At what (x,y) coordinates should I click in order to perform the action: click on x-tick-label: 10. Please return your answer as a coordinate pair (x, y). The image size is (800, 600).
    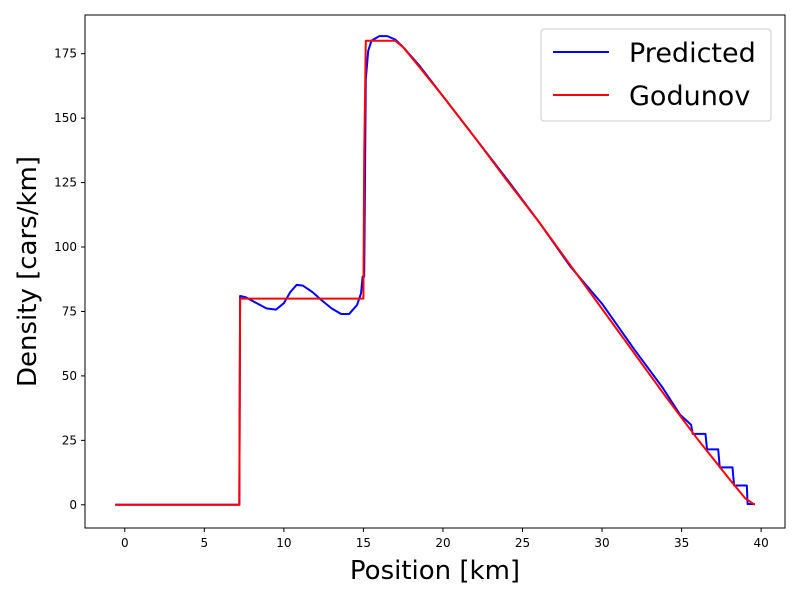
    Looking at the image, I should click on (283, 543).